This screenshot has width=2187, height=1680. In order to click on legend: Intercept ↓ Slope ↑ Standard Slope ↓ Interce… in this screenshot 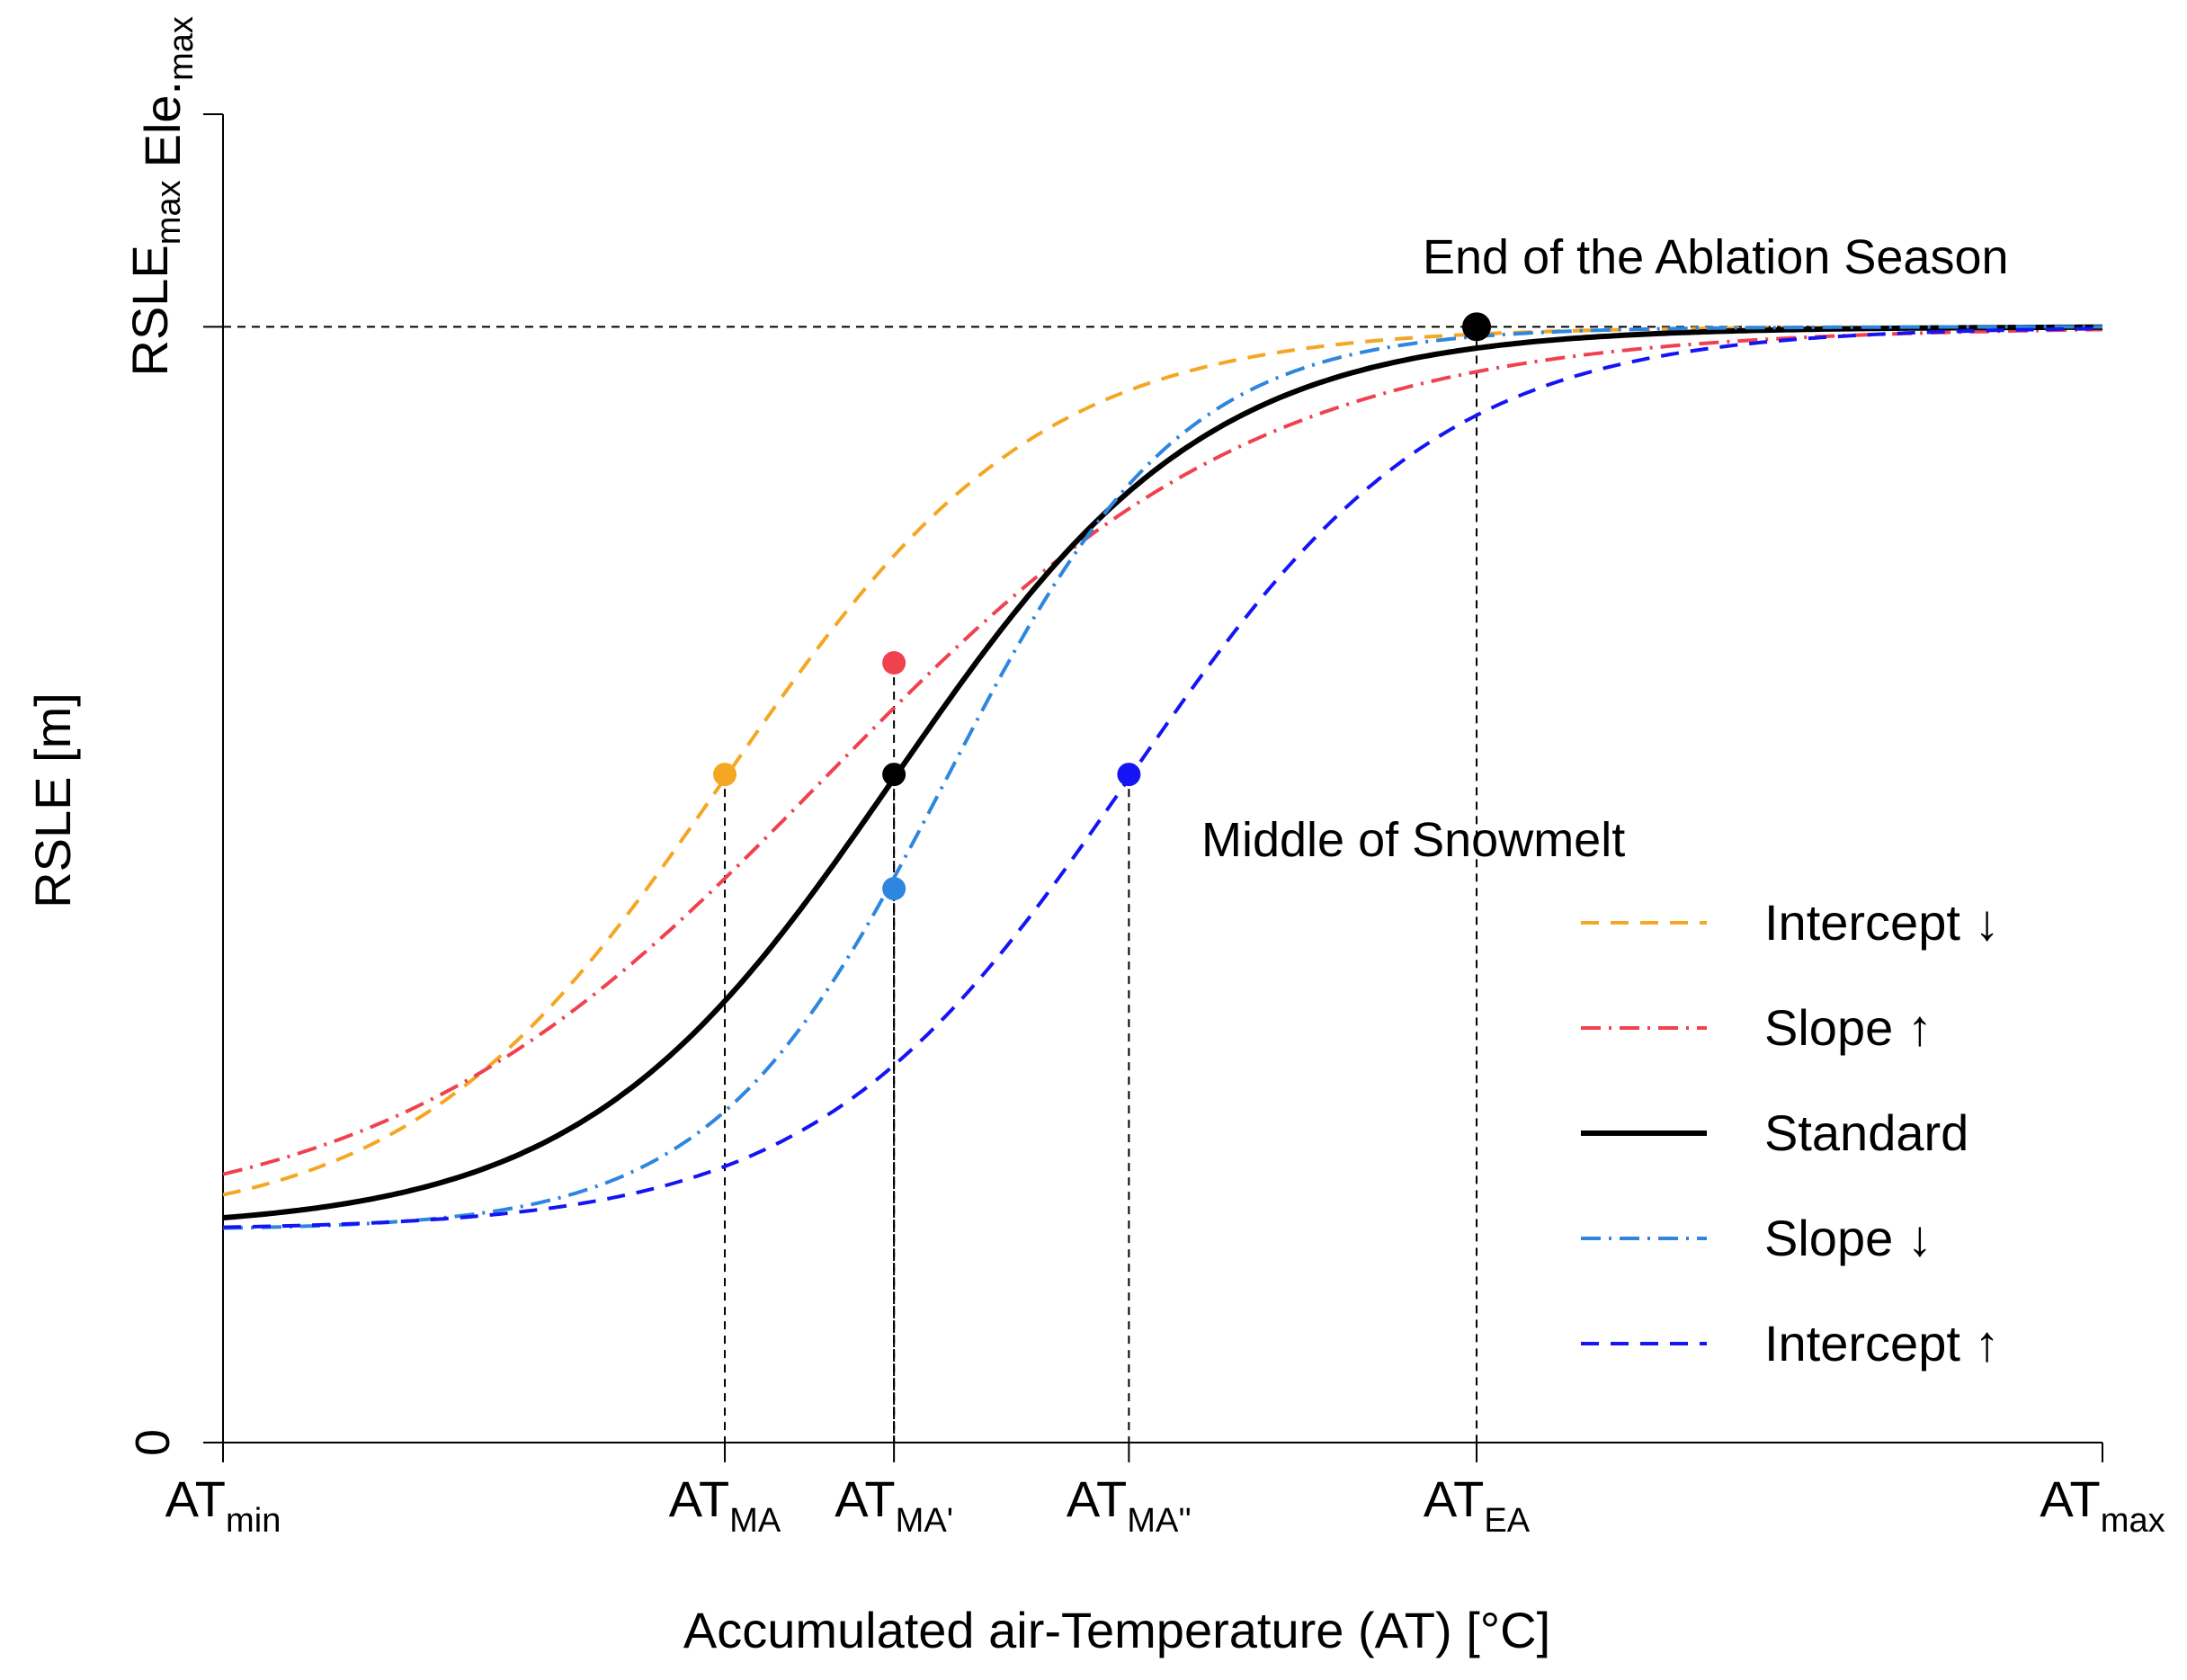, I will do `click(1790, 1133)`.